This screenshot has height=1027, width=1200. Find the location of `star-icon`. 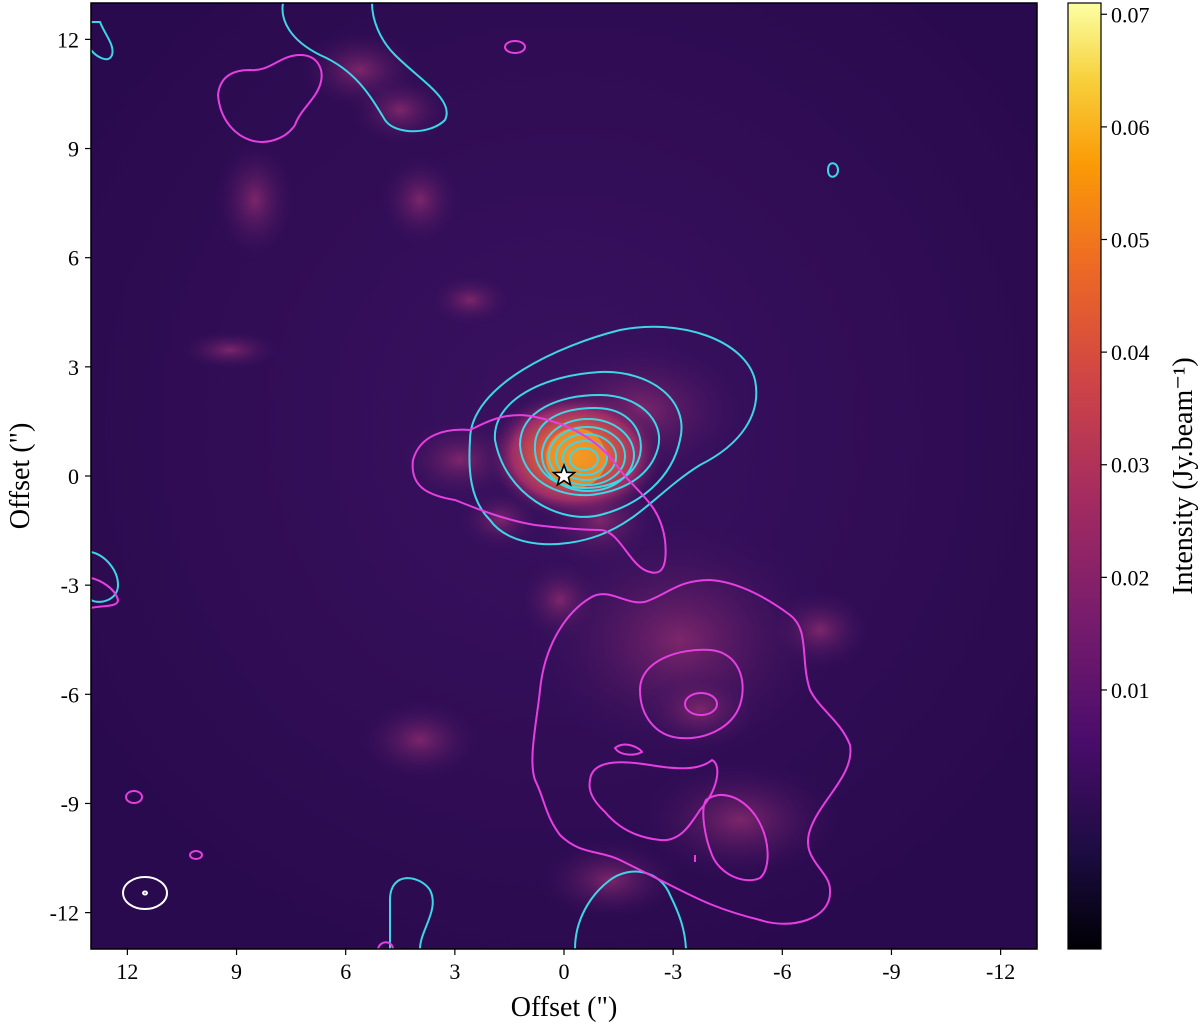

star-icon is located at coordinates (564, 474).